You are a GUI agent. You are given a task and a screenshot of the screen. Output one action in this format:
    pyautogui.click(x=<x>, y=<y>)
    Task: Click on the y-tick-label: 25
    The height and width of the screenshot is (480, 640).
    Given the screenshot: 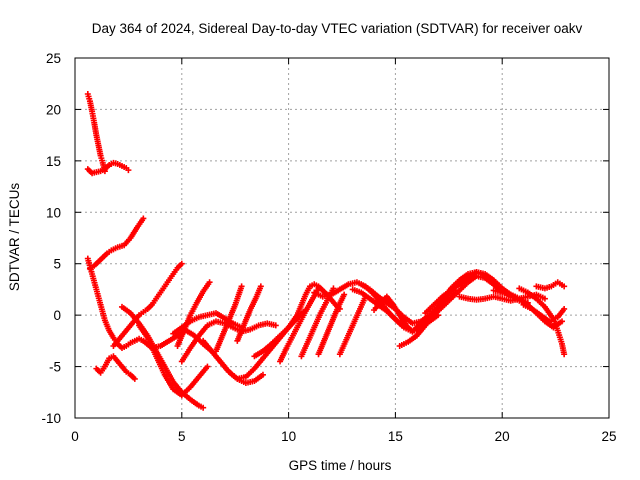 What is the action you would take?
    pyautogui.click(x=53, y=58)
    